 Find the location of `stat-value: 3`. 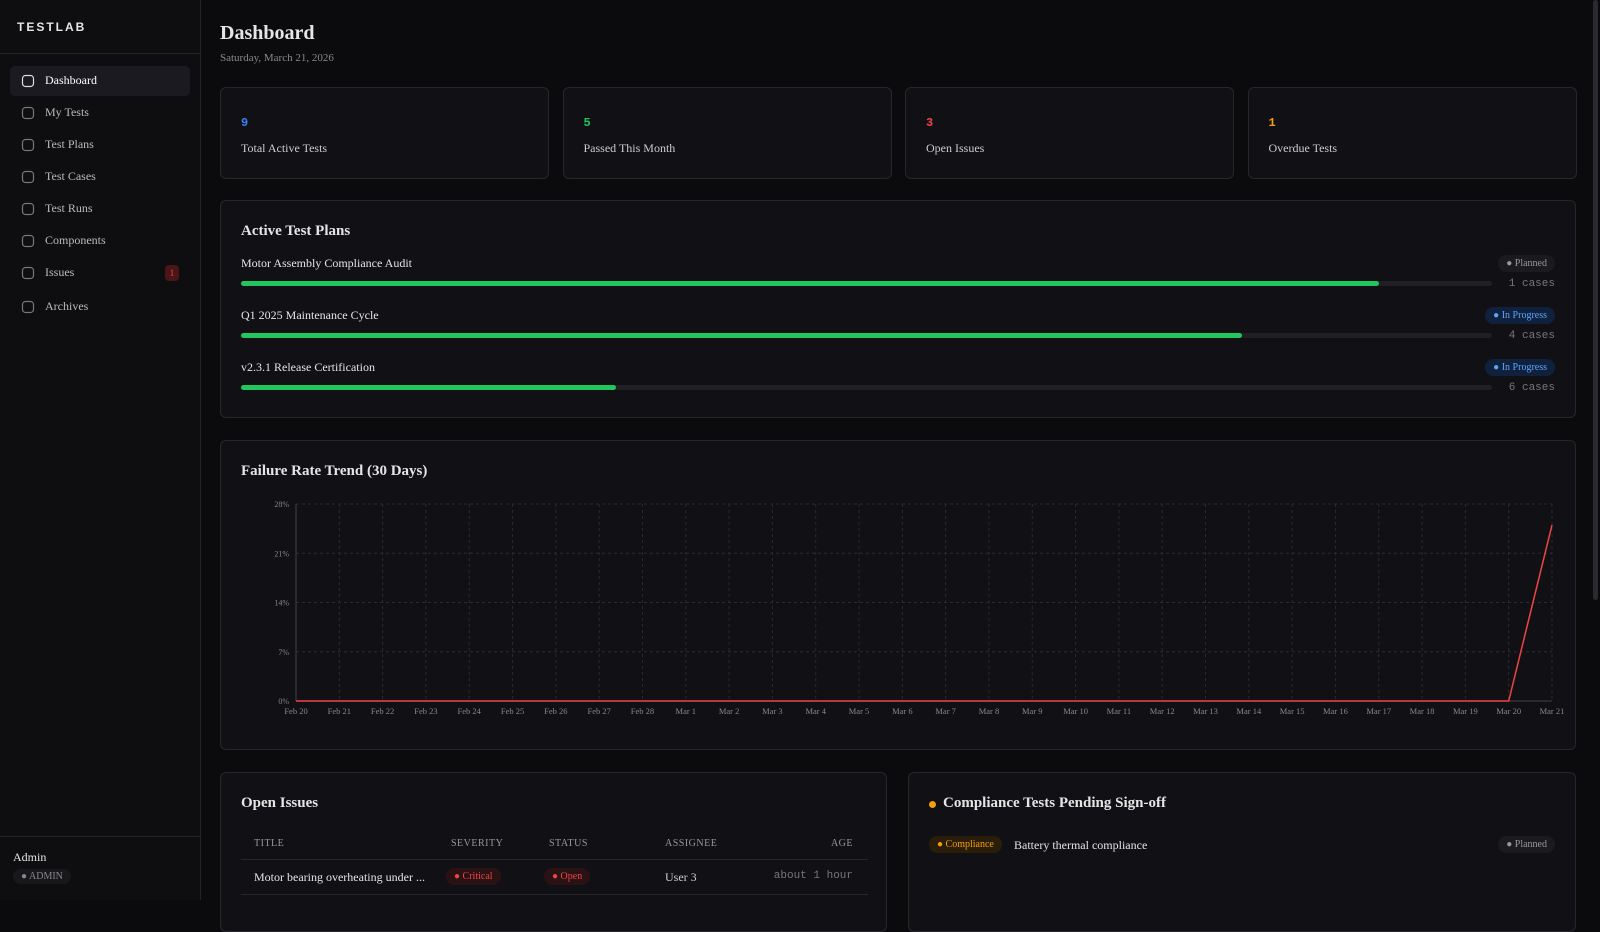

stat-value: 3 is located at coordinates (930, 123).